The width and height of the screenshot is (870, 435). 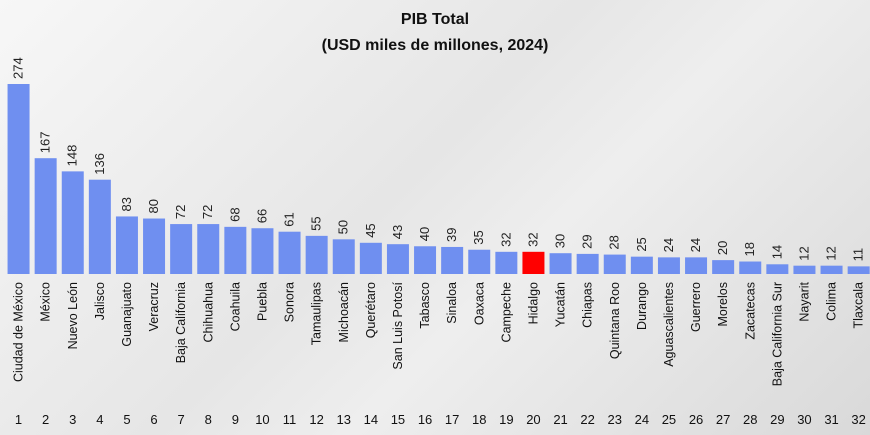 What do you see at coordinates (587, 419) in the screenshot?
I see `rank-label: 22` at bounding box center [587, 419].